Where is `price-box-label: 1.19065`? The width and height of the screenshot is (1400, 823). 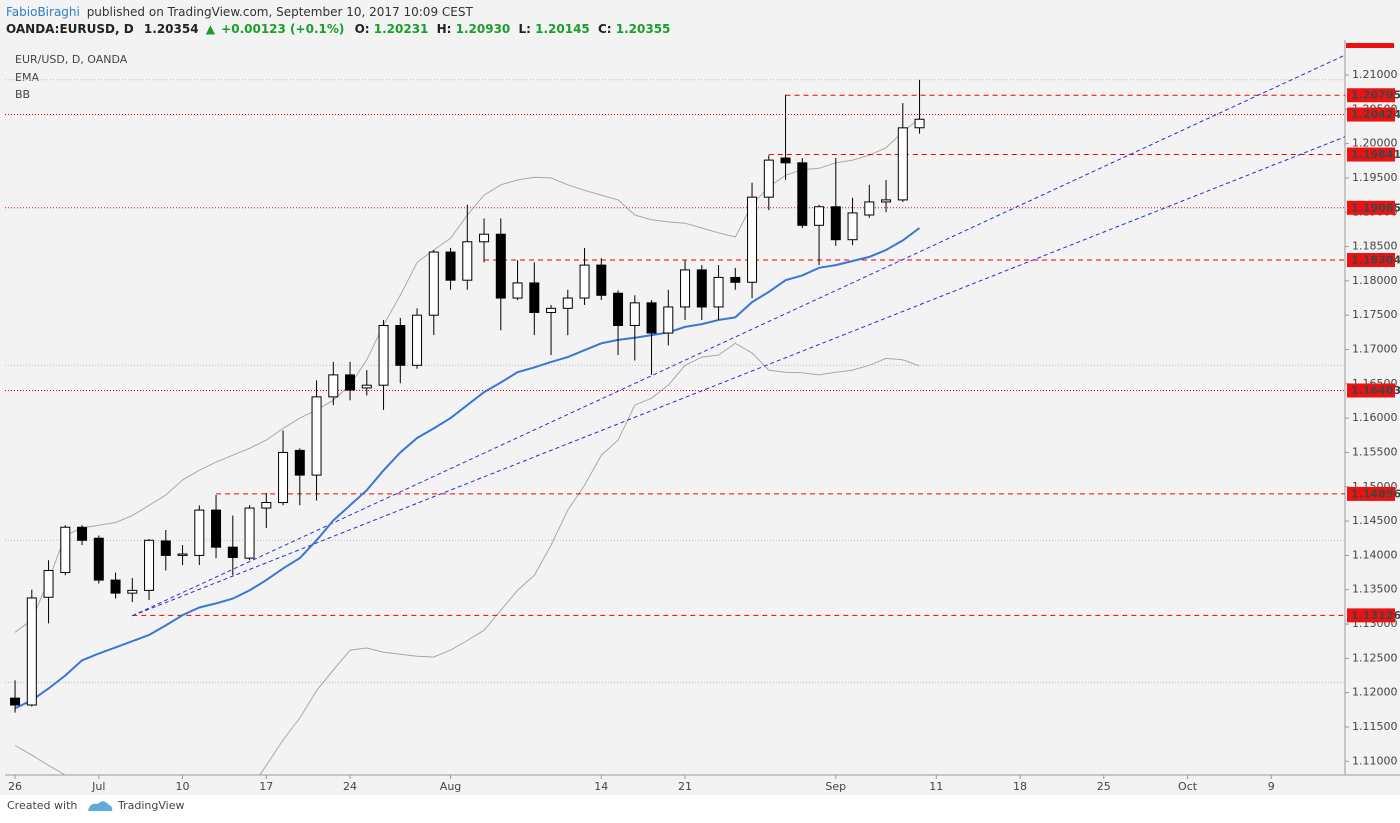 price-box-label: 1.19065 is located at coordinates (1375, 207).